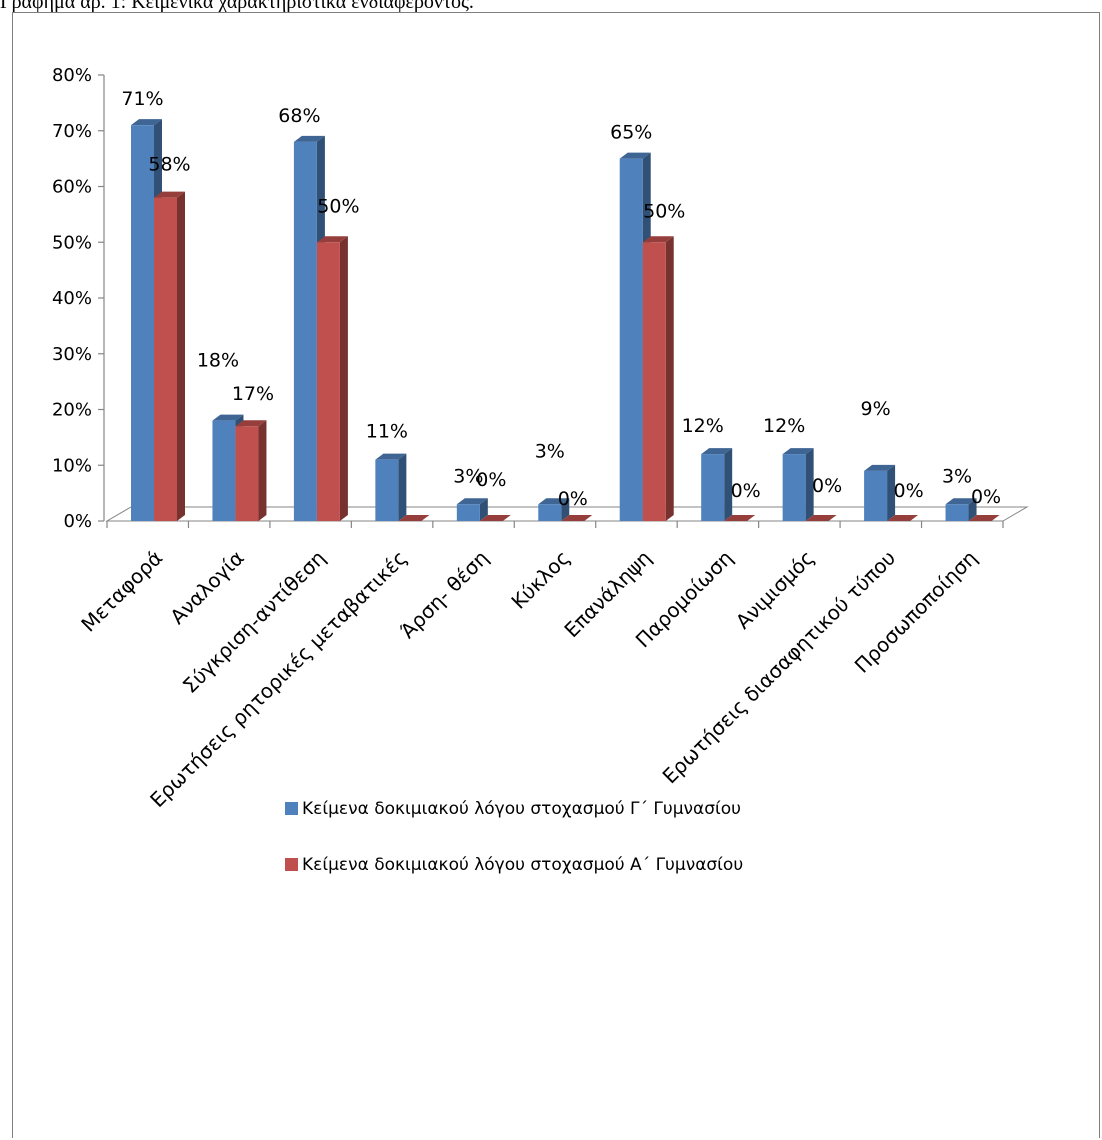 The height and width of the screenshot is (1140, 1102). Describe the element at coordinates (387, 432) in the screenshot. I see `data-label: 11%` at that location.